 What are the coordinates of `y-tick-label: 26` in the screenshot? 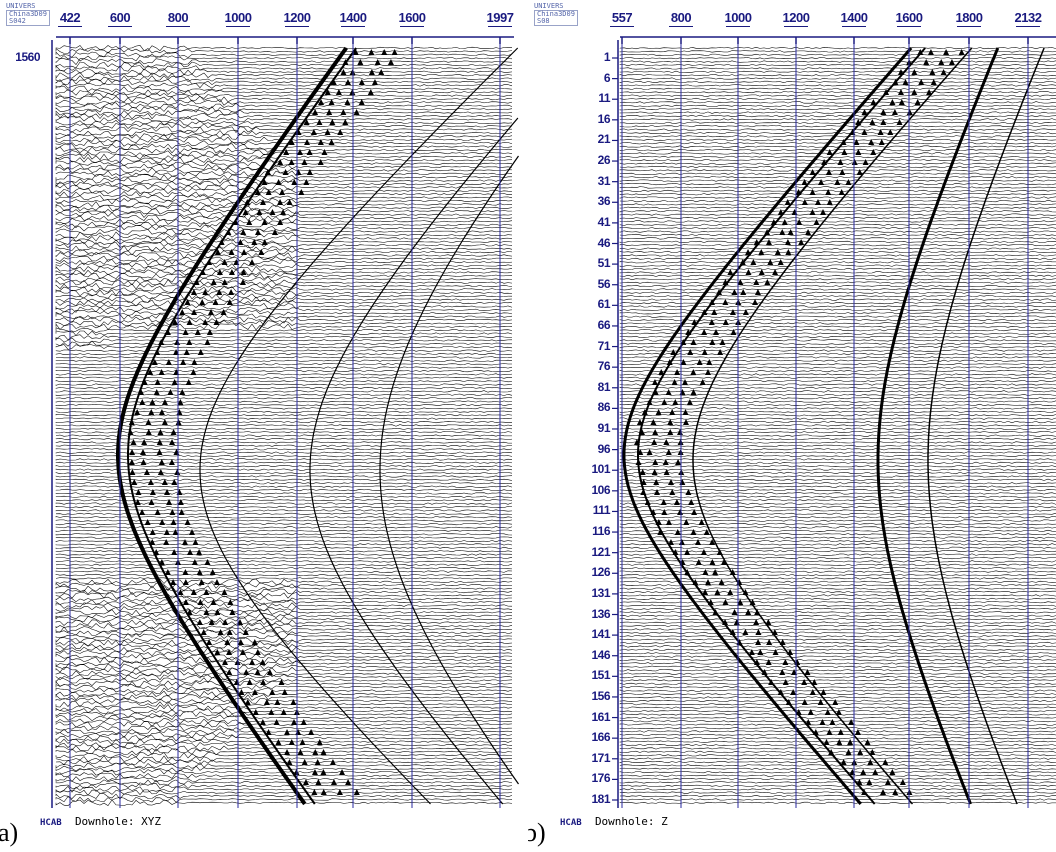 It's located at (604, 160).